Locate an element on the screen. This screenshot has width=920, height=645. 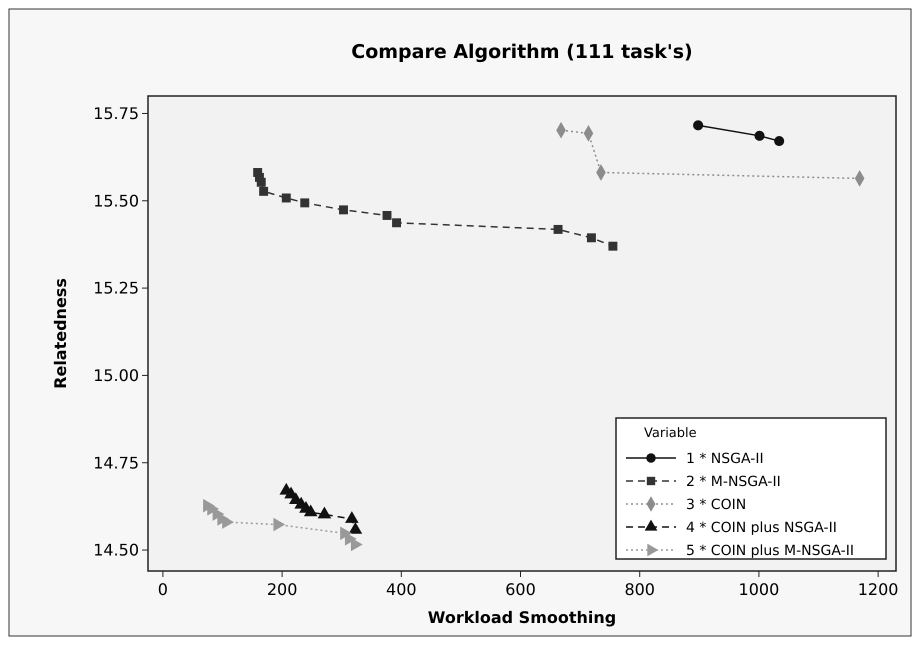
y-axis-title: Relatedness is located at coordinates (60, 333).